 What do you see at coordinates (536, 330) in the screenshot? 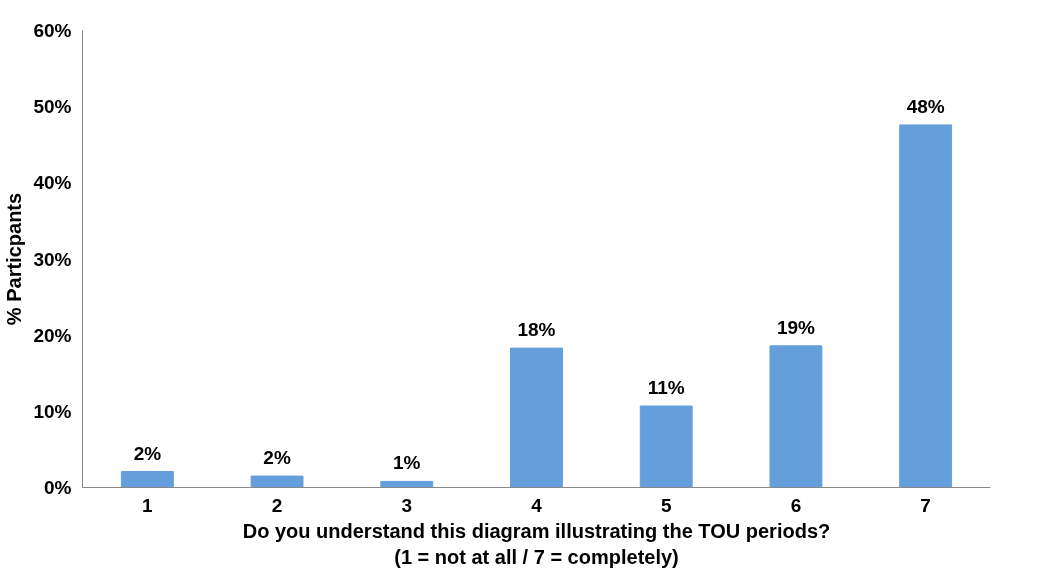
I see `data-label: 18%` at bounding box center [536, 330].